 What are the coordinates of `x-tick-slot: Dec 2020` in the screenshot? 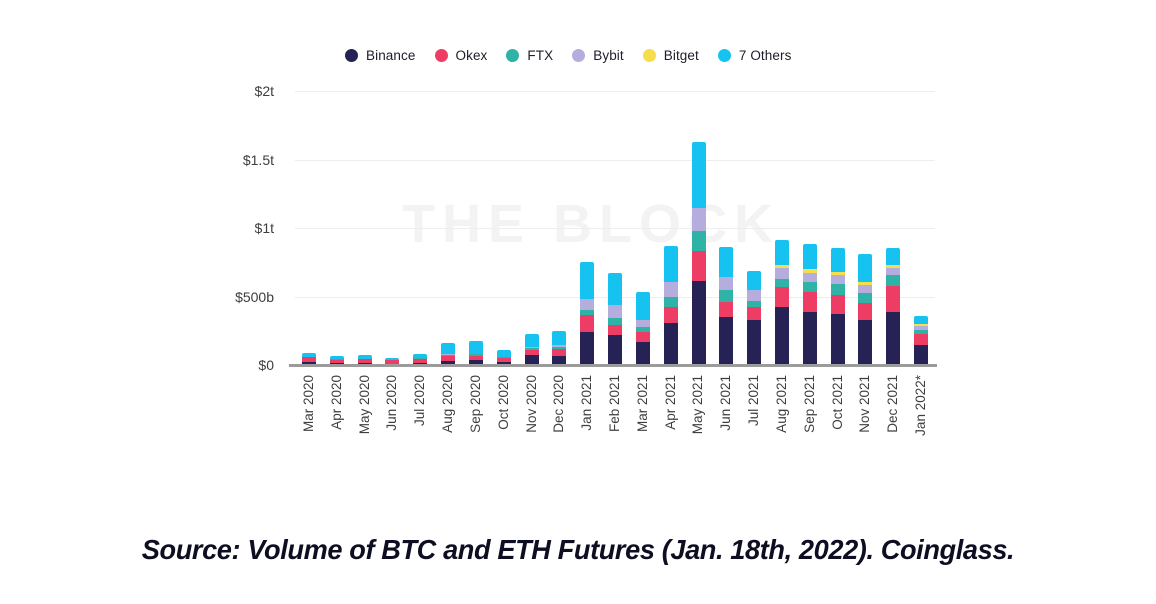 It's located at (559, 417).